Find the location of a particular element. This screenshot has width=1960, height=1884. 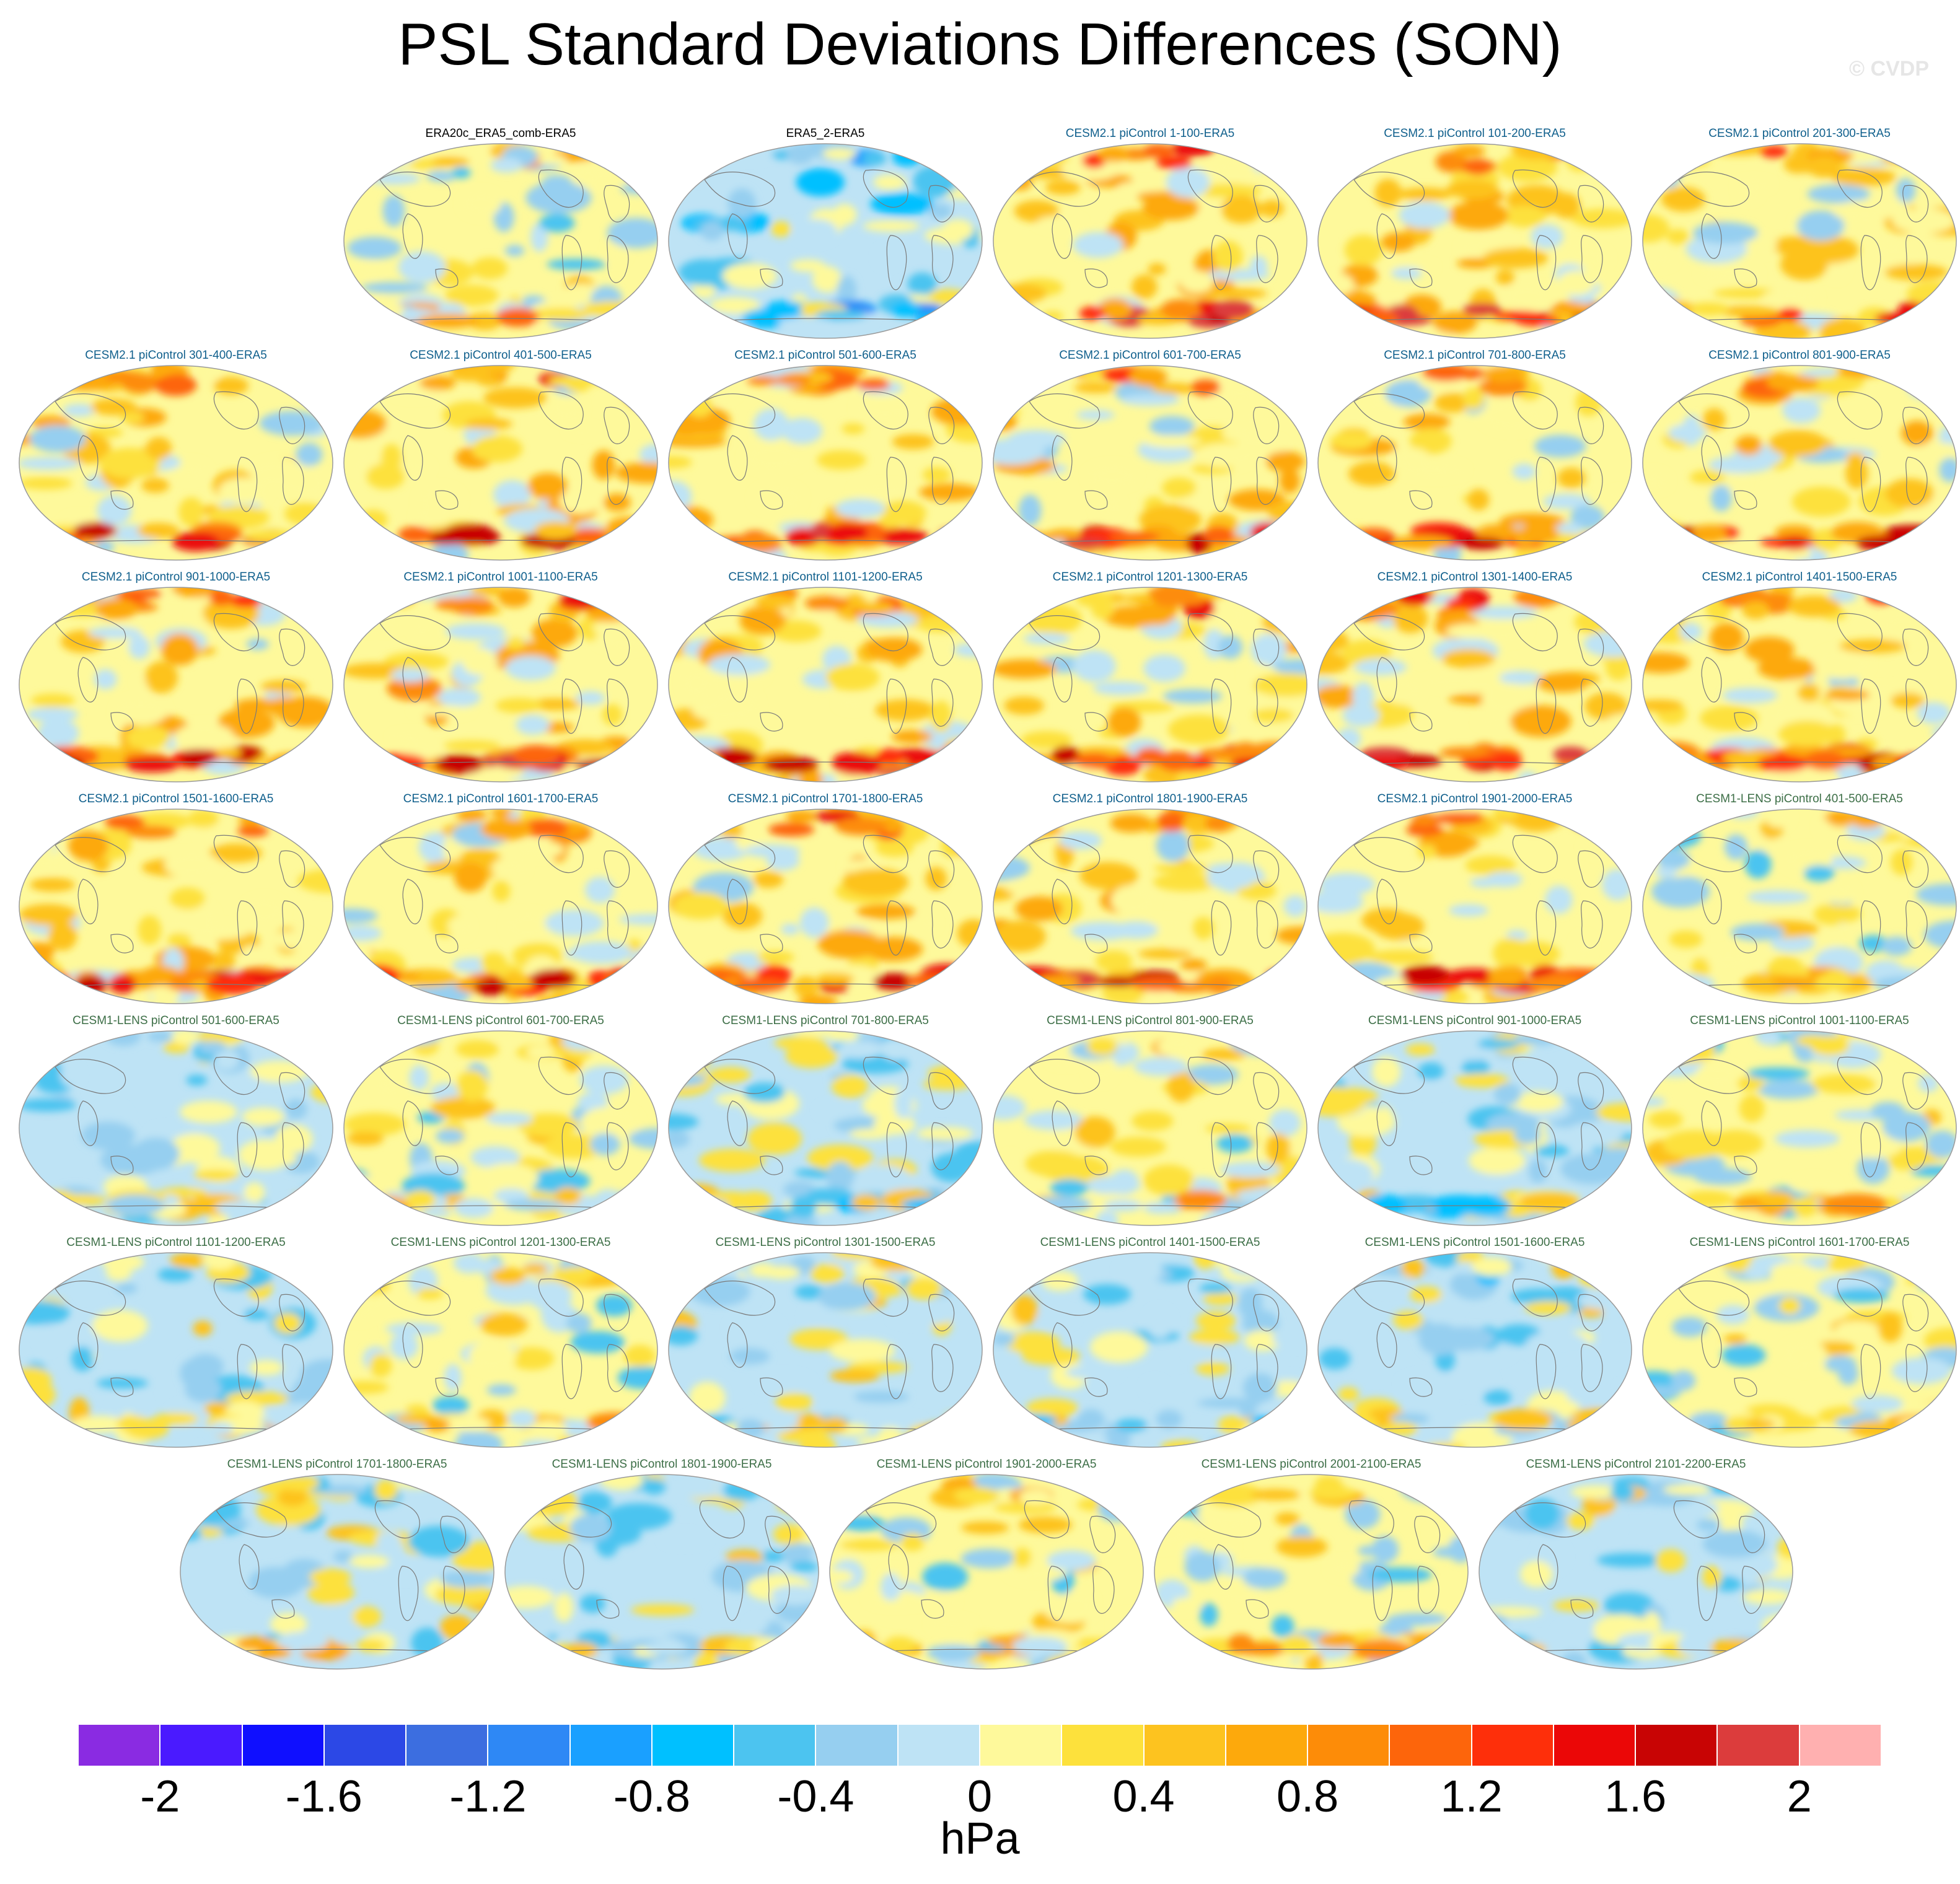

colorbar-box is located at coordinates (529, 1745).